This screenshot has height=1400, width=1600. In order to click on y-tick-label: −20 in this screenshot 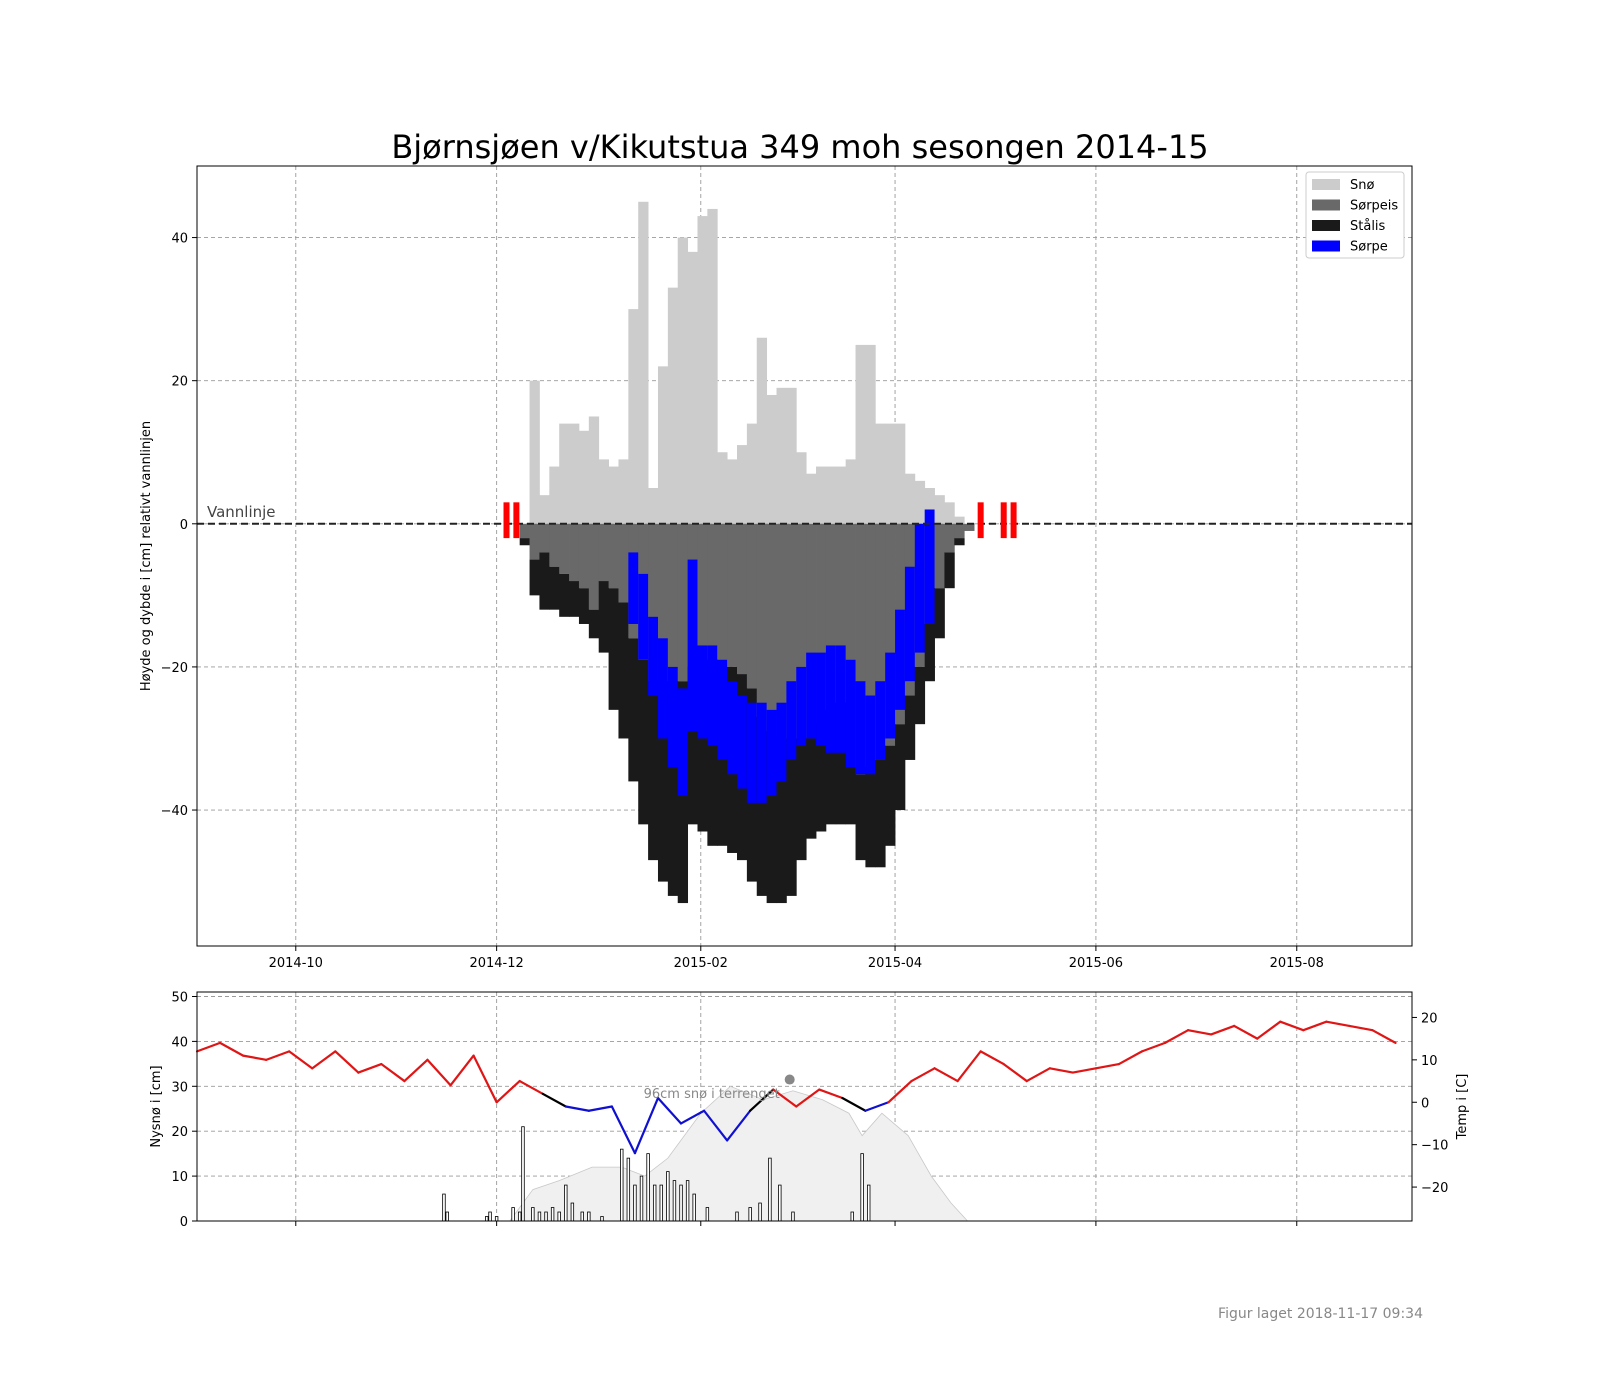, I will do `click(174, 668)`.